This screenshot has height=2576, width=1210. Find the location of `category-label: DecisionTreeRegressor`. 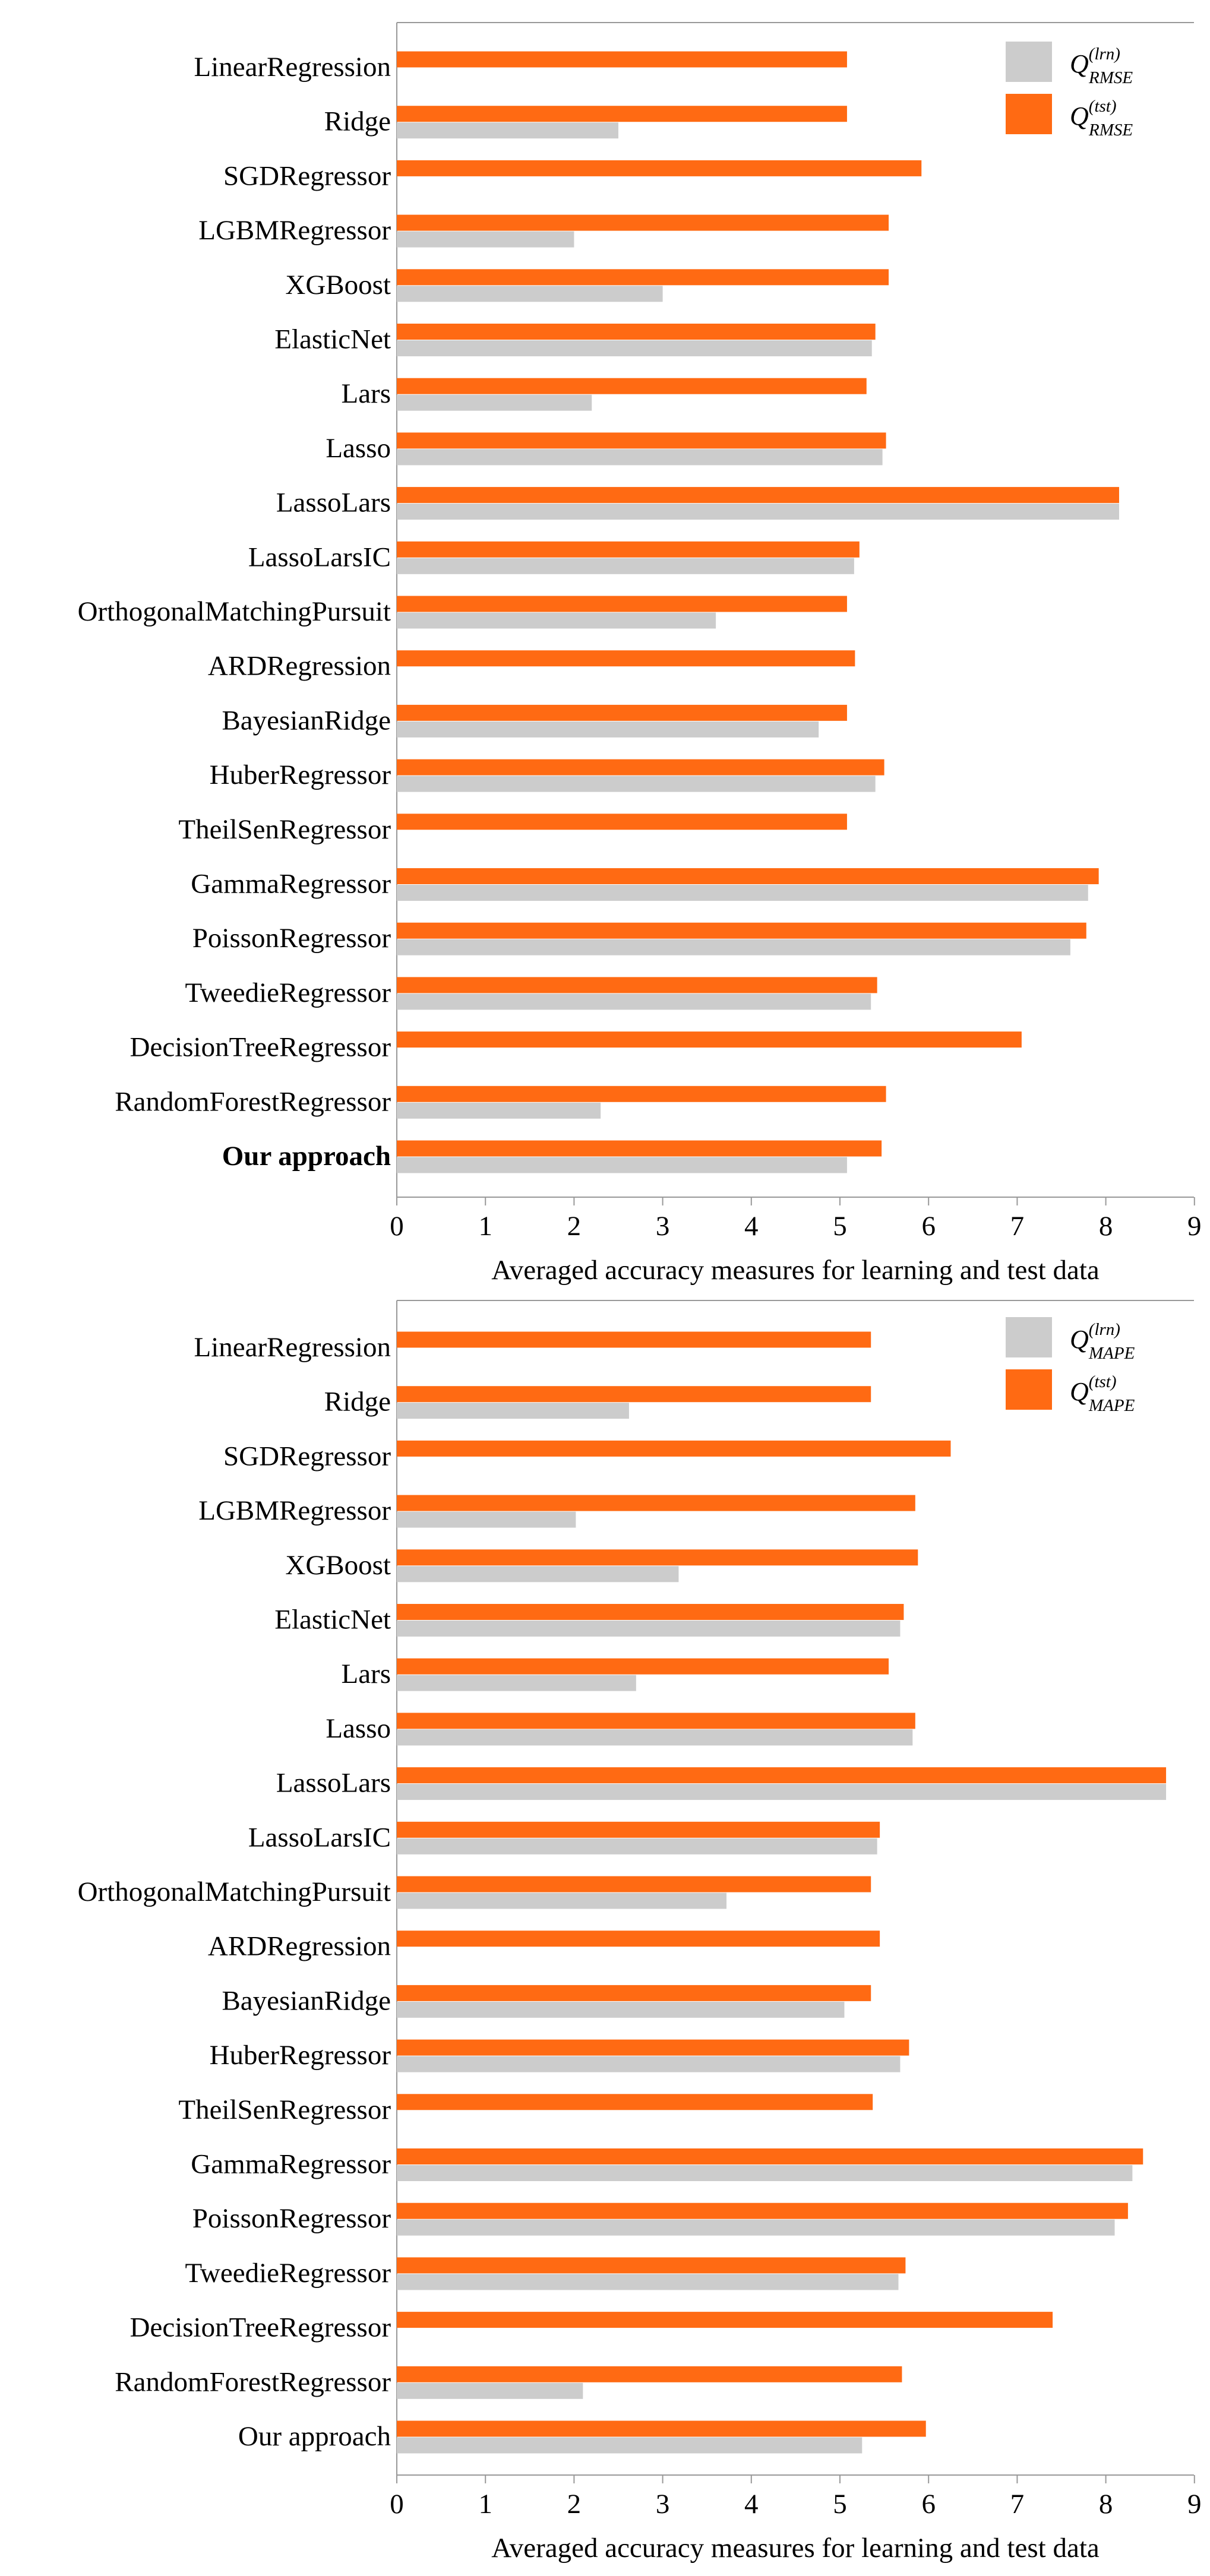

category-label: DecisionTreeRegressor is located at coordinates (260, 1047).